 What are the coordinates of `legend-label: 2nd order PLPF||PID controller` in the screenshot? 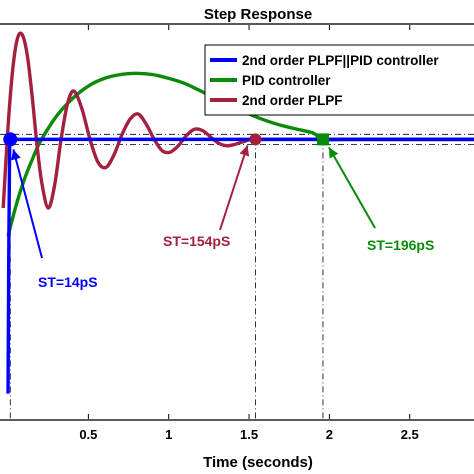 It's located at (340, 60).